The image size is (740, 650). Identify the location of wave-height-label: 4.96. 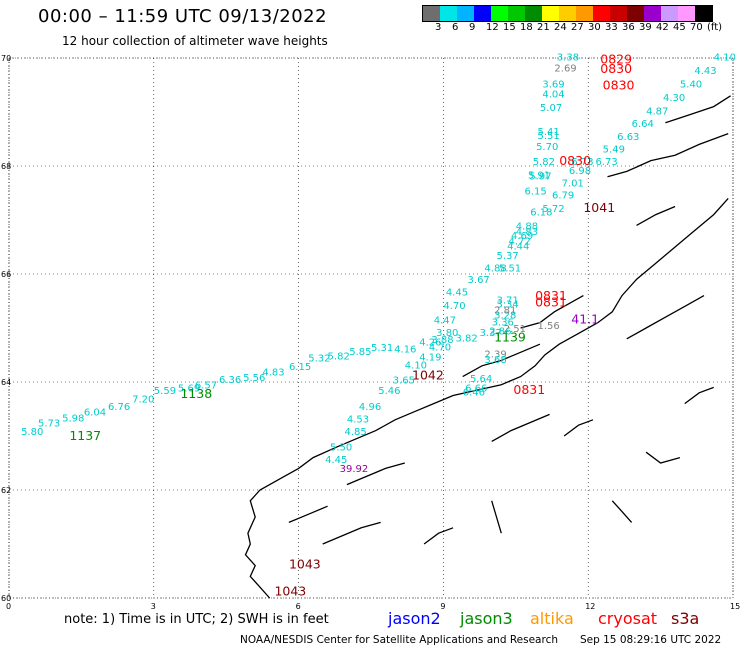
(370, 407).